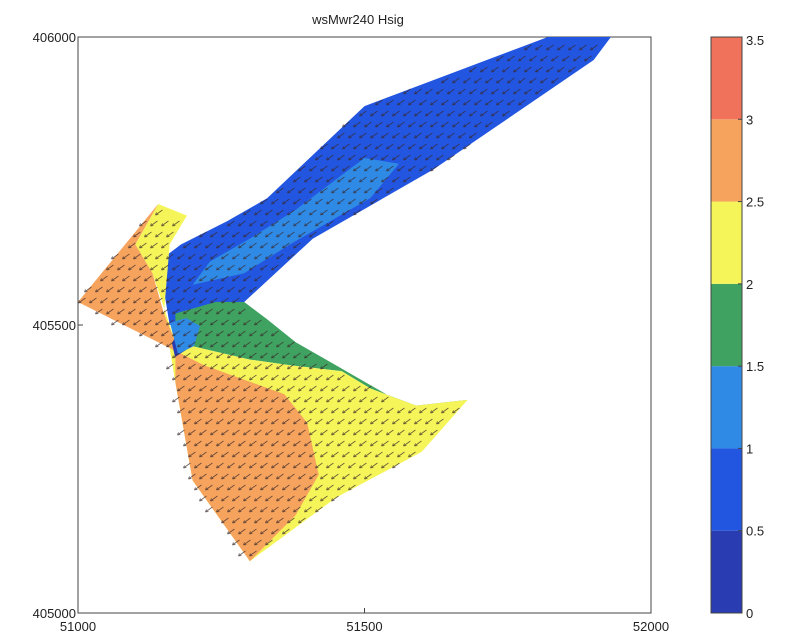  I want to click on colorbar-frame, so click(726, 325).